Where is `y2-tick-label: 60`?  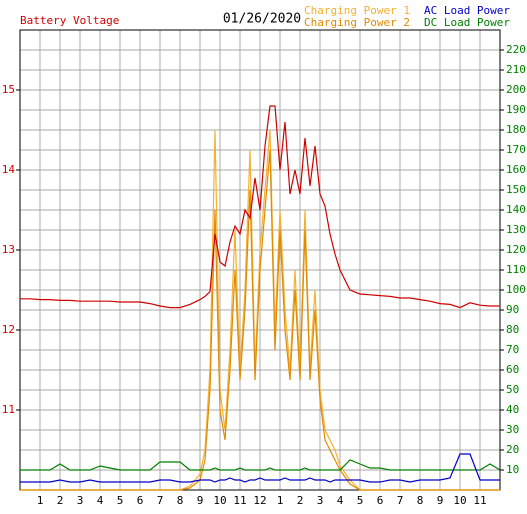
y2-tick-label: 60 is located at coordinates (512, 369).